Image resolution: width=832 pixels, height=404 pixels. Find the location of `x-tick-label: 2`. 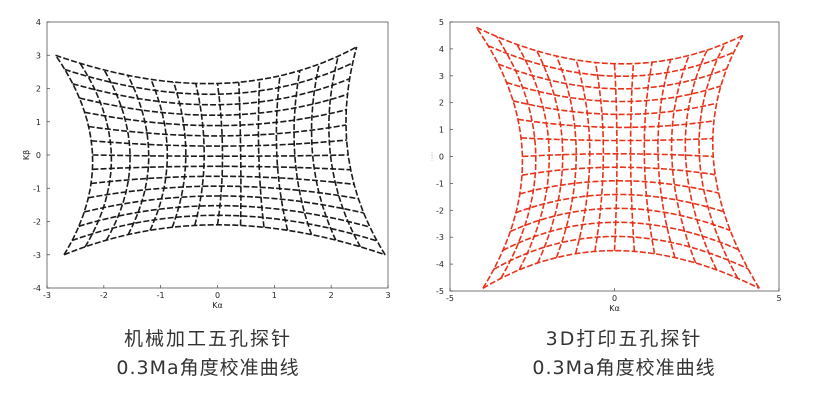

x-tick-label: 2 is located at coordinates (331, 295).